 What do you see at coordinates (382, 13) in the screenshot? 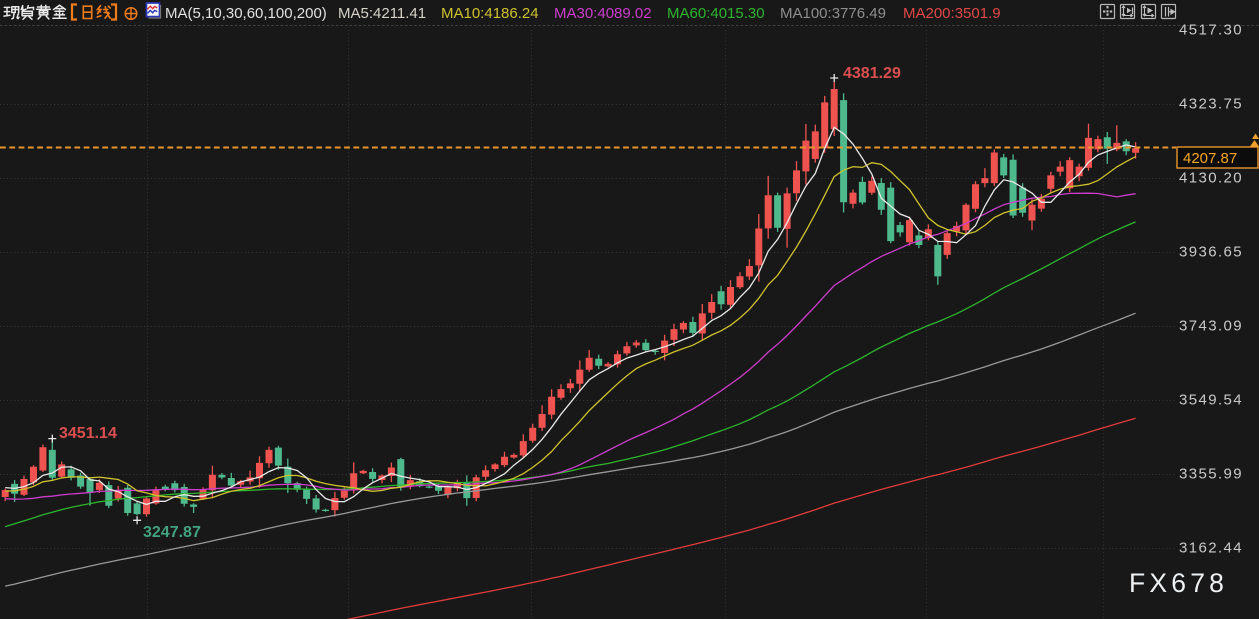
I see `svg-text: MA5:4211.41` at bounding box center [382, 13].